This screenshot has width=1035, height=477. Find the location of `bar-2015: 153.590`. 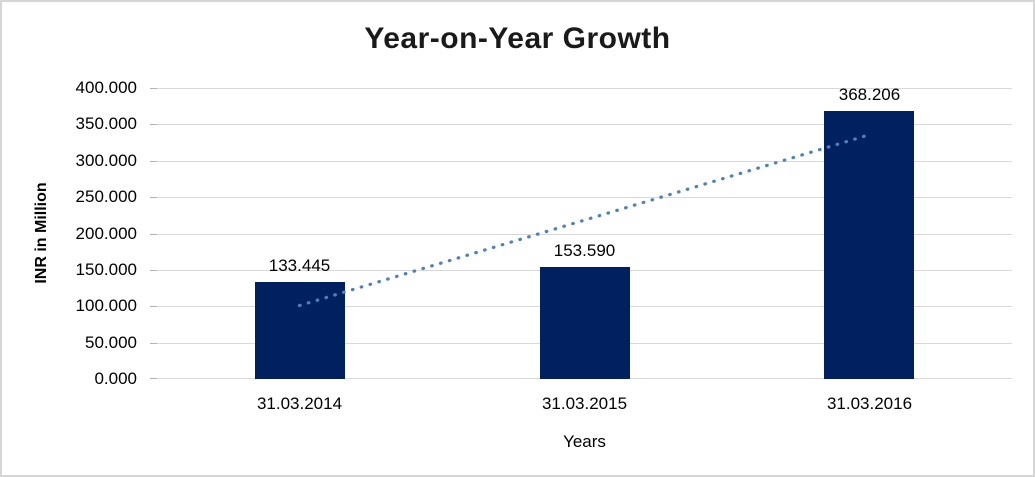

bar-2015: 153.590 is located at coordinates (584, 233).